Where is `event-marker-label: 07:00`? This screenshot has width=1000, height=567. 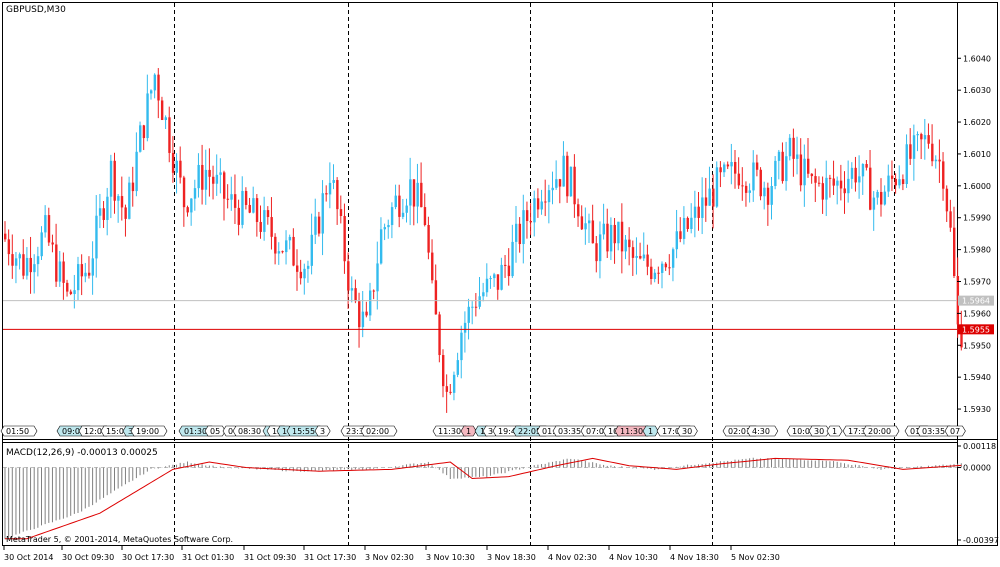
event-marker-label: 07:00 is located at coordinates (597, 431).